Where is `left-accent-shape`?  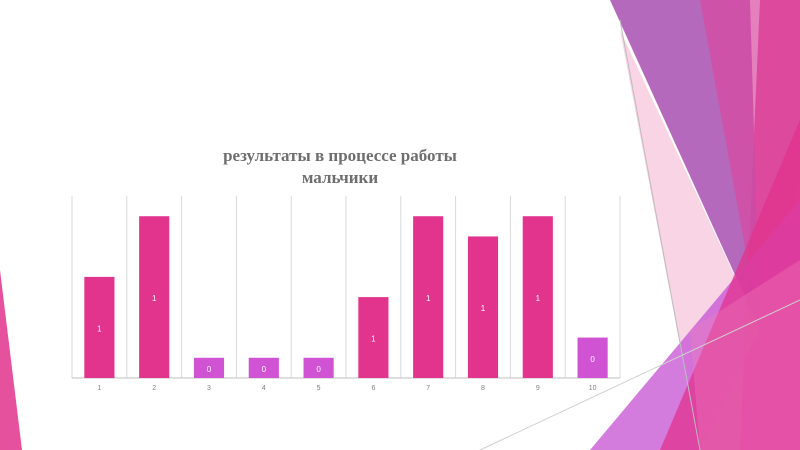
left-accent-shape is located at coordinates (11, 360).